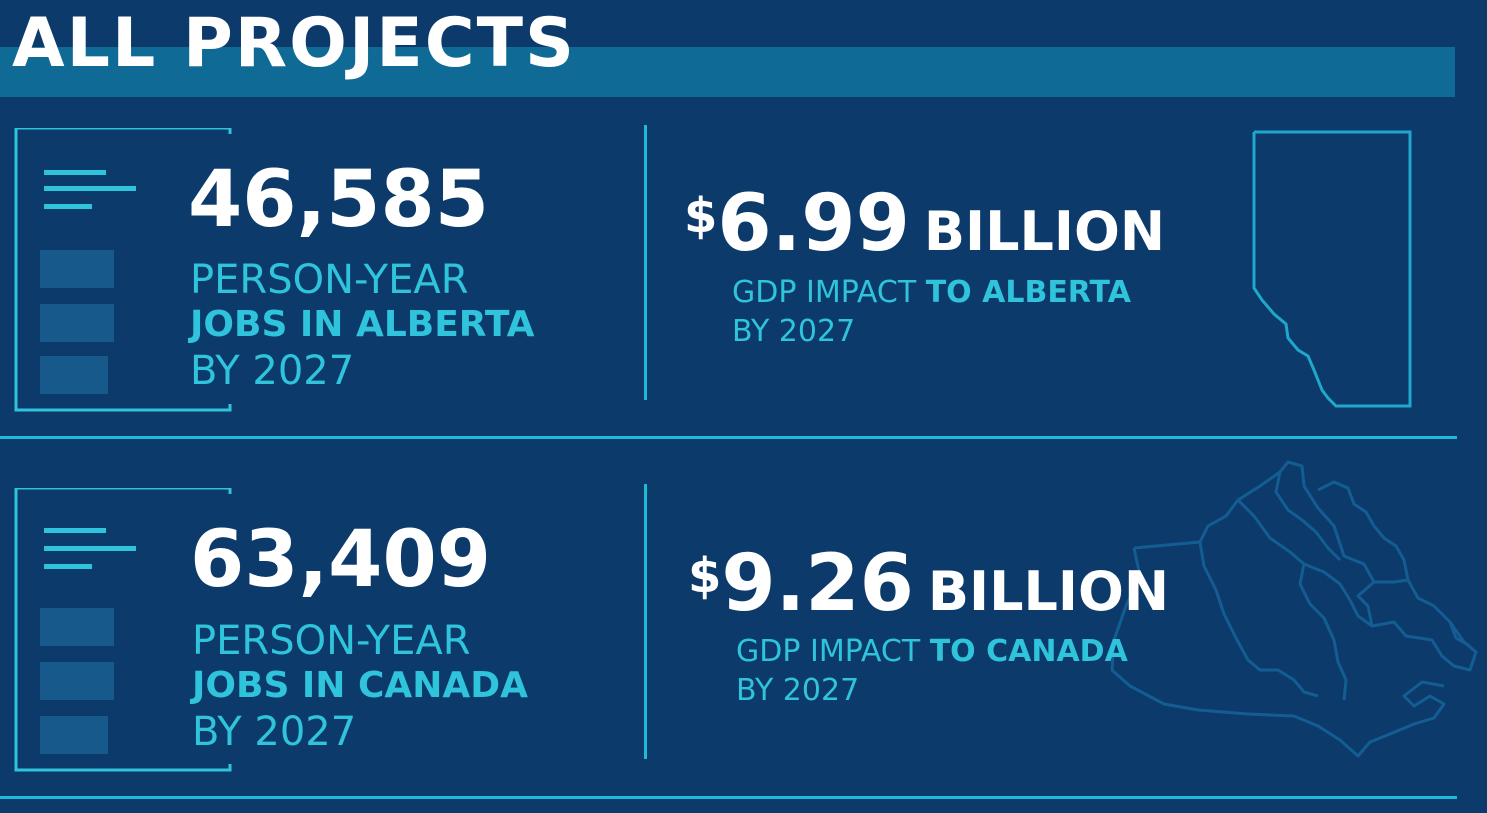 Image resolution: width=1487 pixels, height=813 pixels. What do you see at coordinates (798, 690) in the screenshot?
I see `canada-gdp-by: BY 2027` at bounding box center [798, 690].